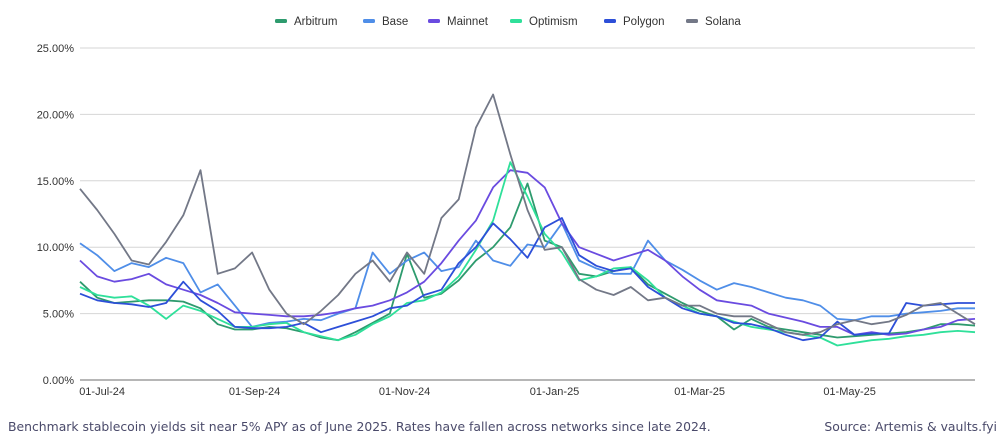  What do you see at coordinates (468, 22) in the screenshot?
I see `legend-label: Mainnet` at bounding box center [468, 22].